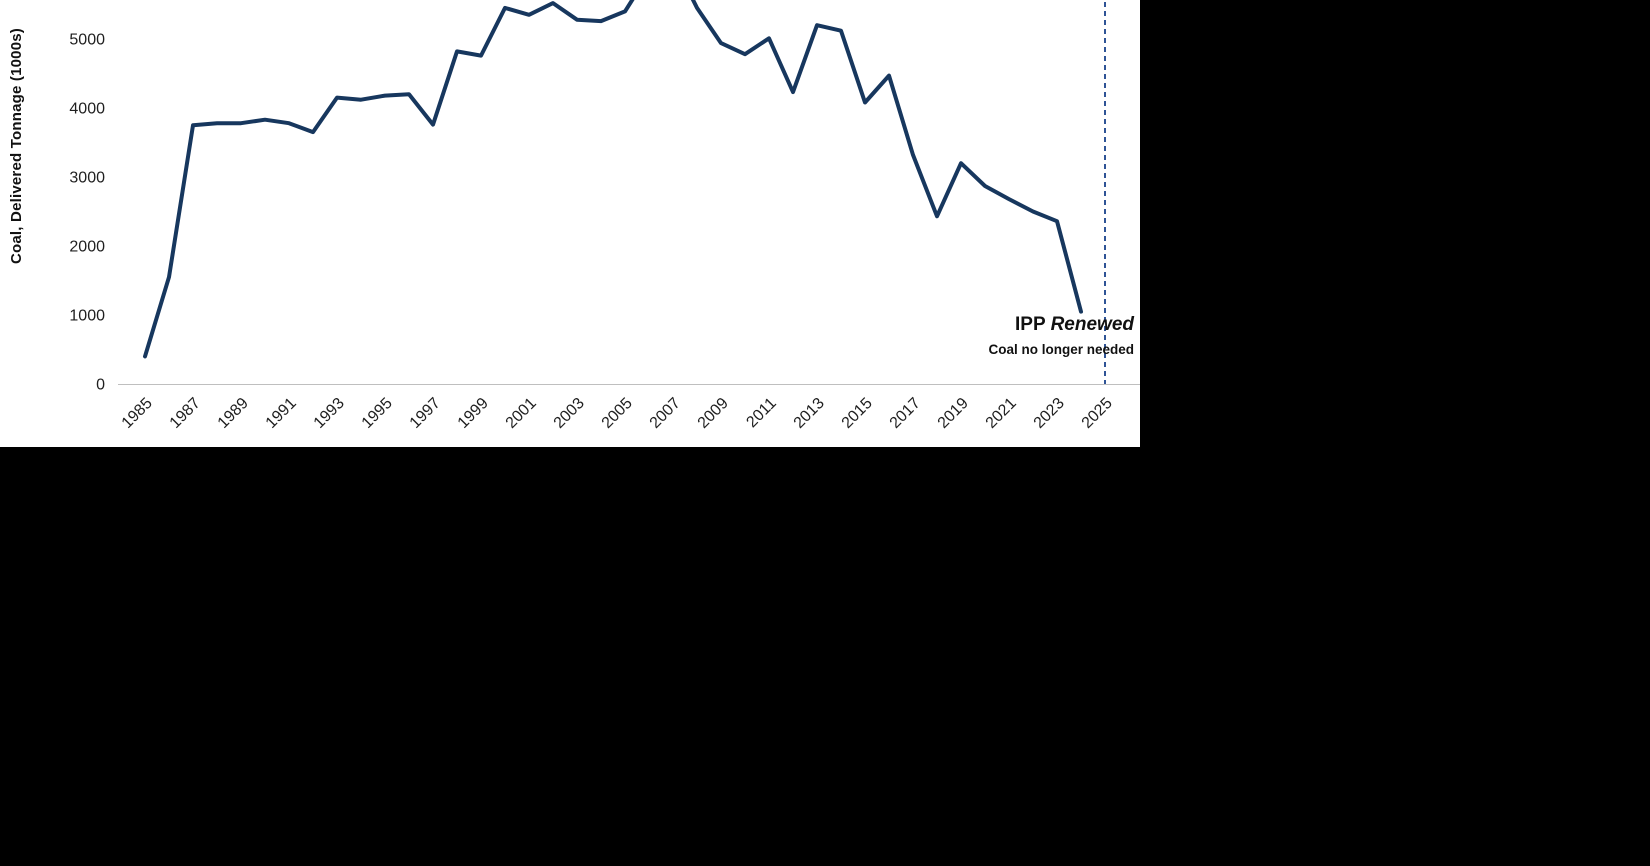 The width and height of the screenshot is (1650, 866). I want to click on y-tick-label: 4000, so click(87, 109).